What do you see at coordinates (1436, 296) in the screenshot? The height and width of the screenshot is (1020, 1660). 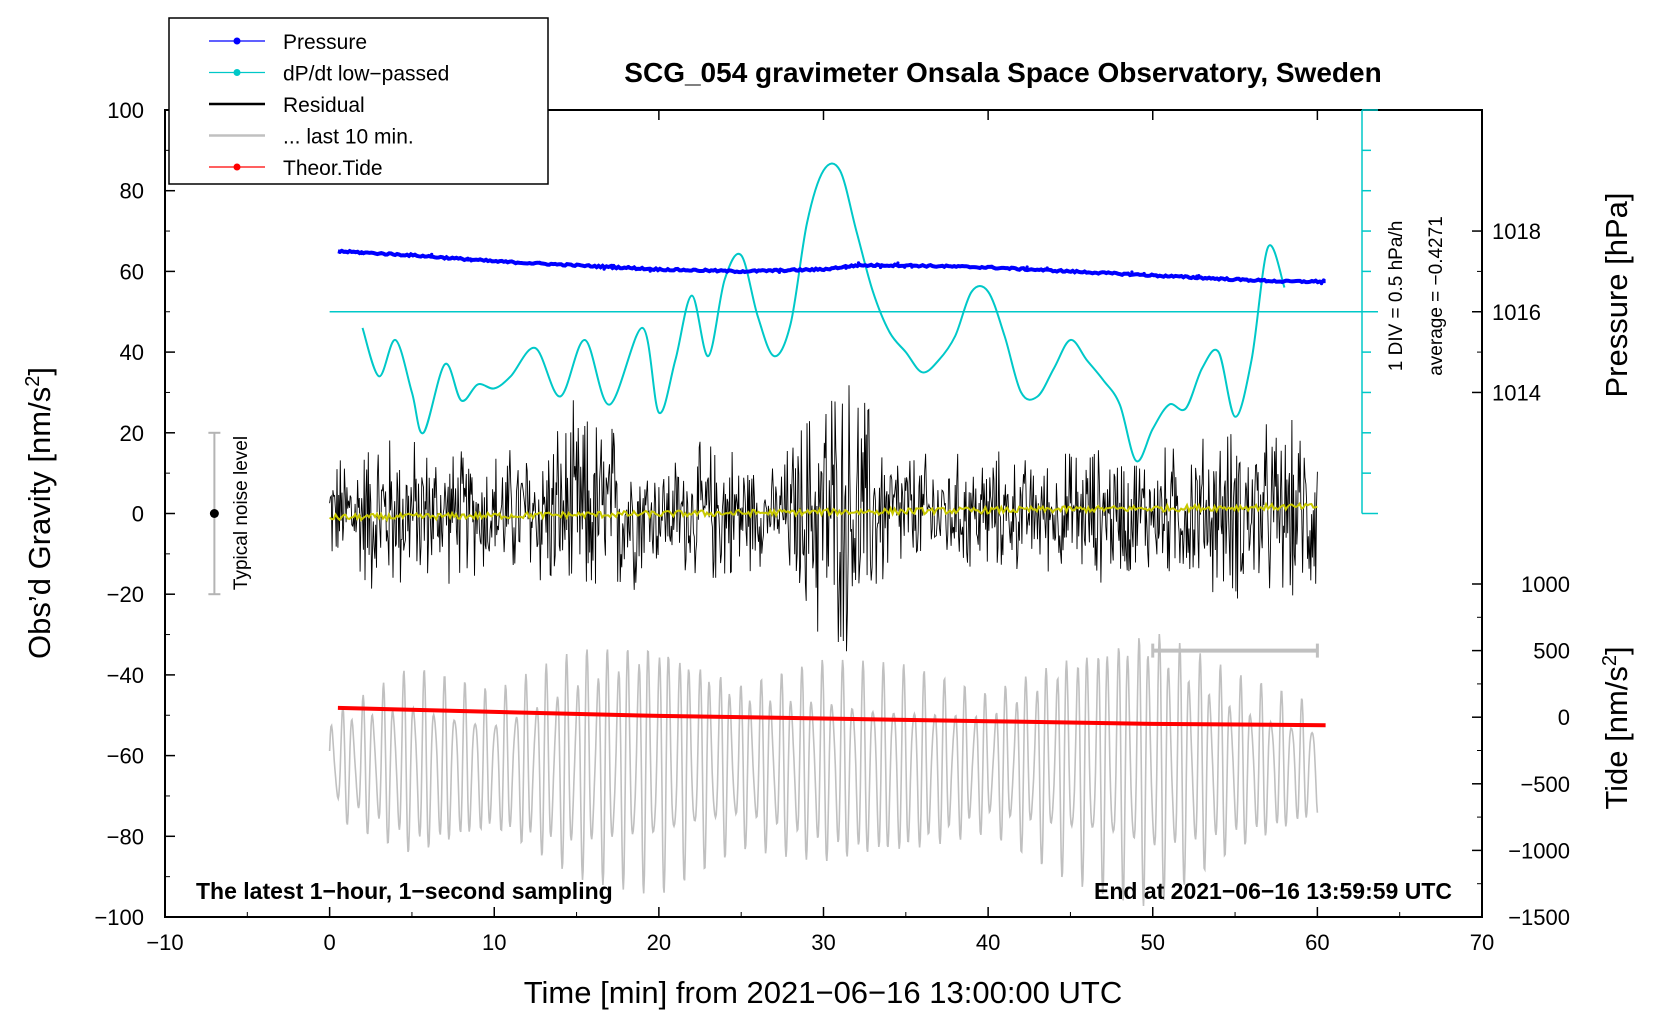 I see `dpdt-average-label: average = −0.4271` at bounding box center [1436, 296].